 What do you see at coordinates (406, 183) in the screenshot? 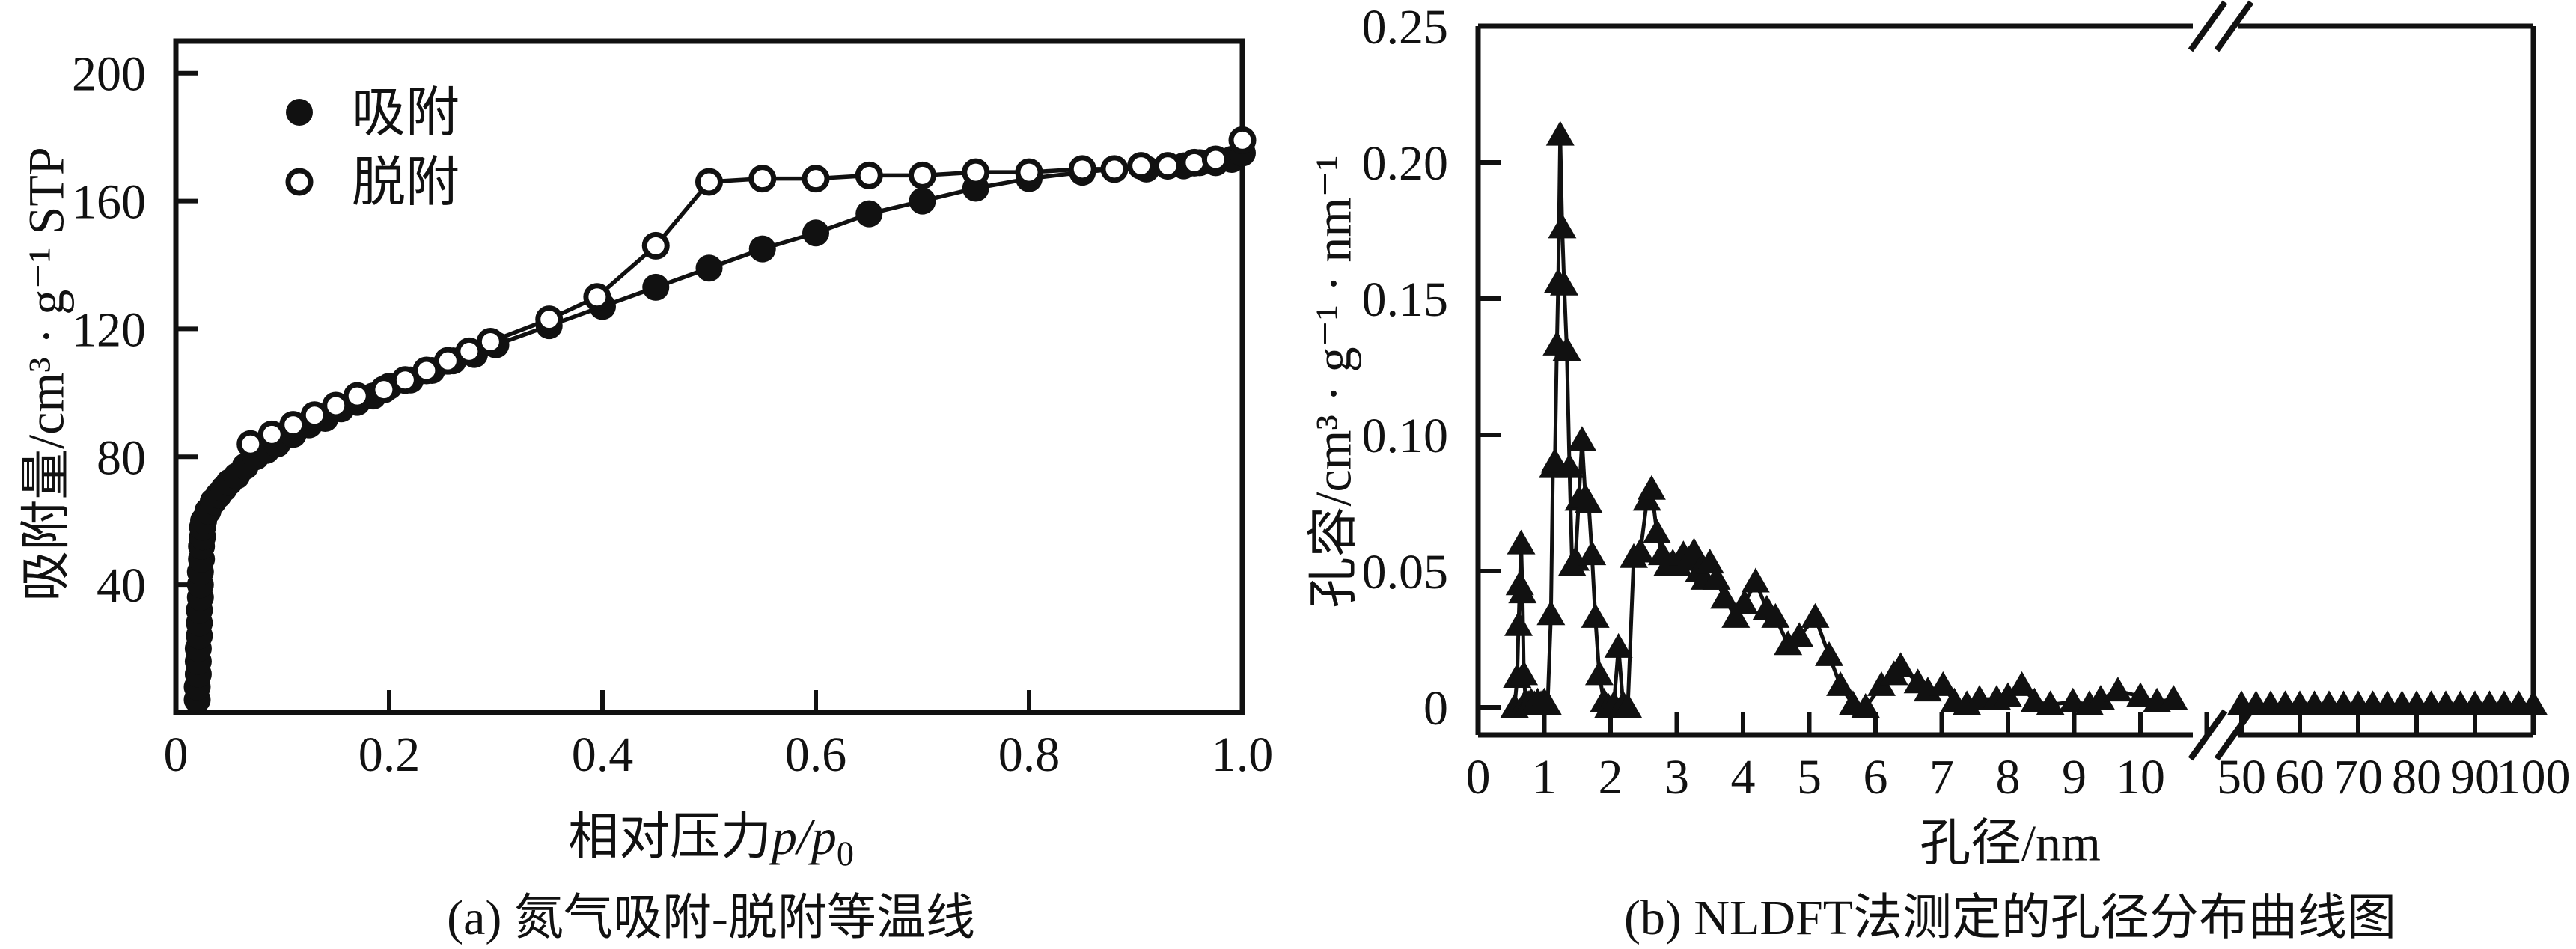
I see `legend-label: 脱附` at bounding box center [406, 183].